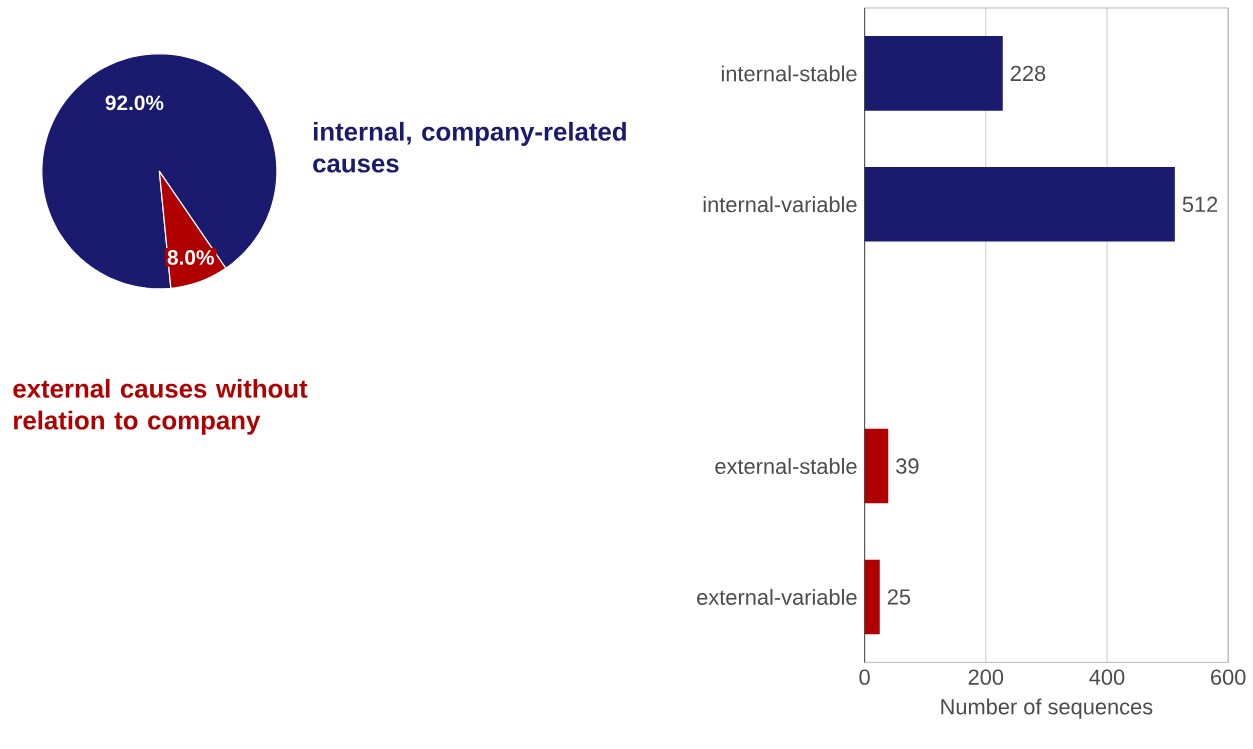 This screenshot has width=1253, height=749. I want to click on slice-label: external causes without relation to company, so click(160, 406).